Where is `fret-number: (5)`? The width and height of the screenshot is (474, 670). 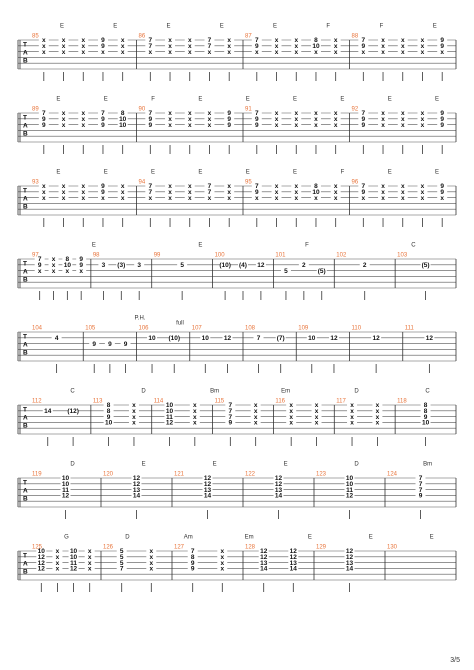 fret-number: (5) is located at coordinates (322, 271).